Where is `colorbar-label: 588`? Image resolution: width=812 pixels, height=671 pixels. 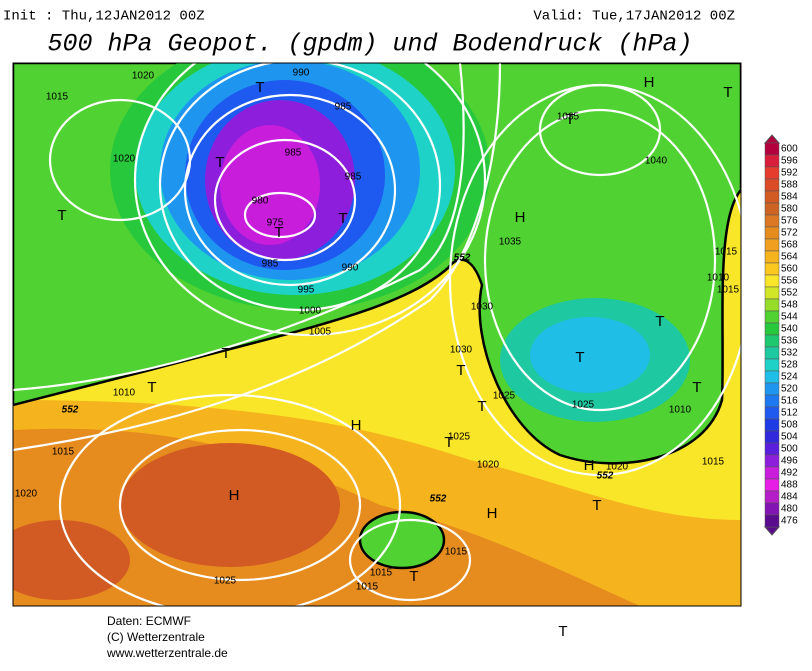 colorbar-label: 588 is located at coordinates (789, 185).